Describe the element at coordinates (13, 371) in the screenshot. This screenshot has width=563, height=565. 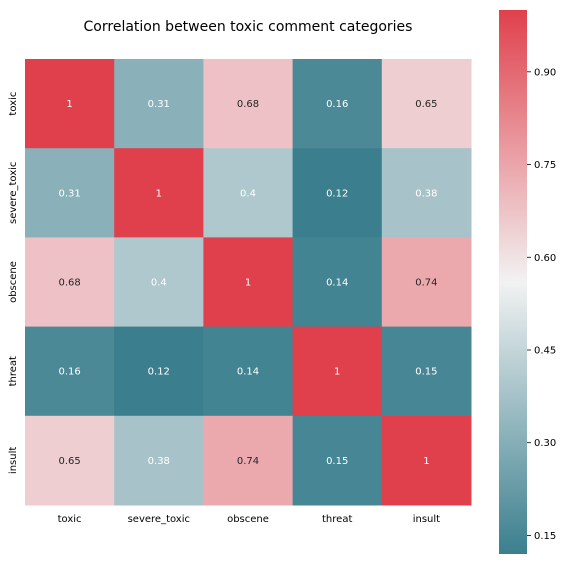
I see `y-tick-label: threat` at that location.